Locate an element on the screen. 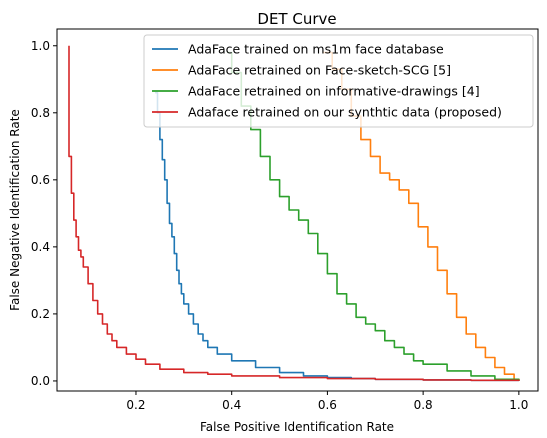 The height and width of the screenshot is (438, 547). y-tick-label: 0.0 is located at coordinates (40, 381).